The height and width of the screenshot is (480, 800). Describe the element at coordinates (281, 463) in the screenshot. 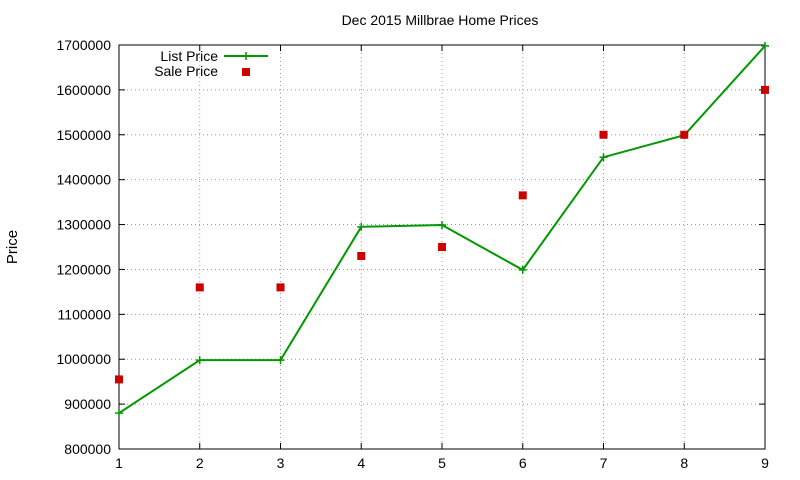

I see `x-tick-label: 3` at that location.